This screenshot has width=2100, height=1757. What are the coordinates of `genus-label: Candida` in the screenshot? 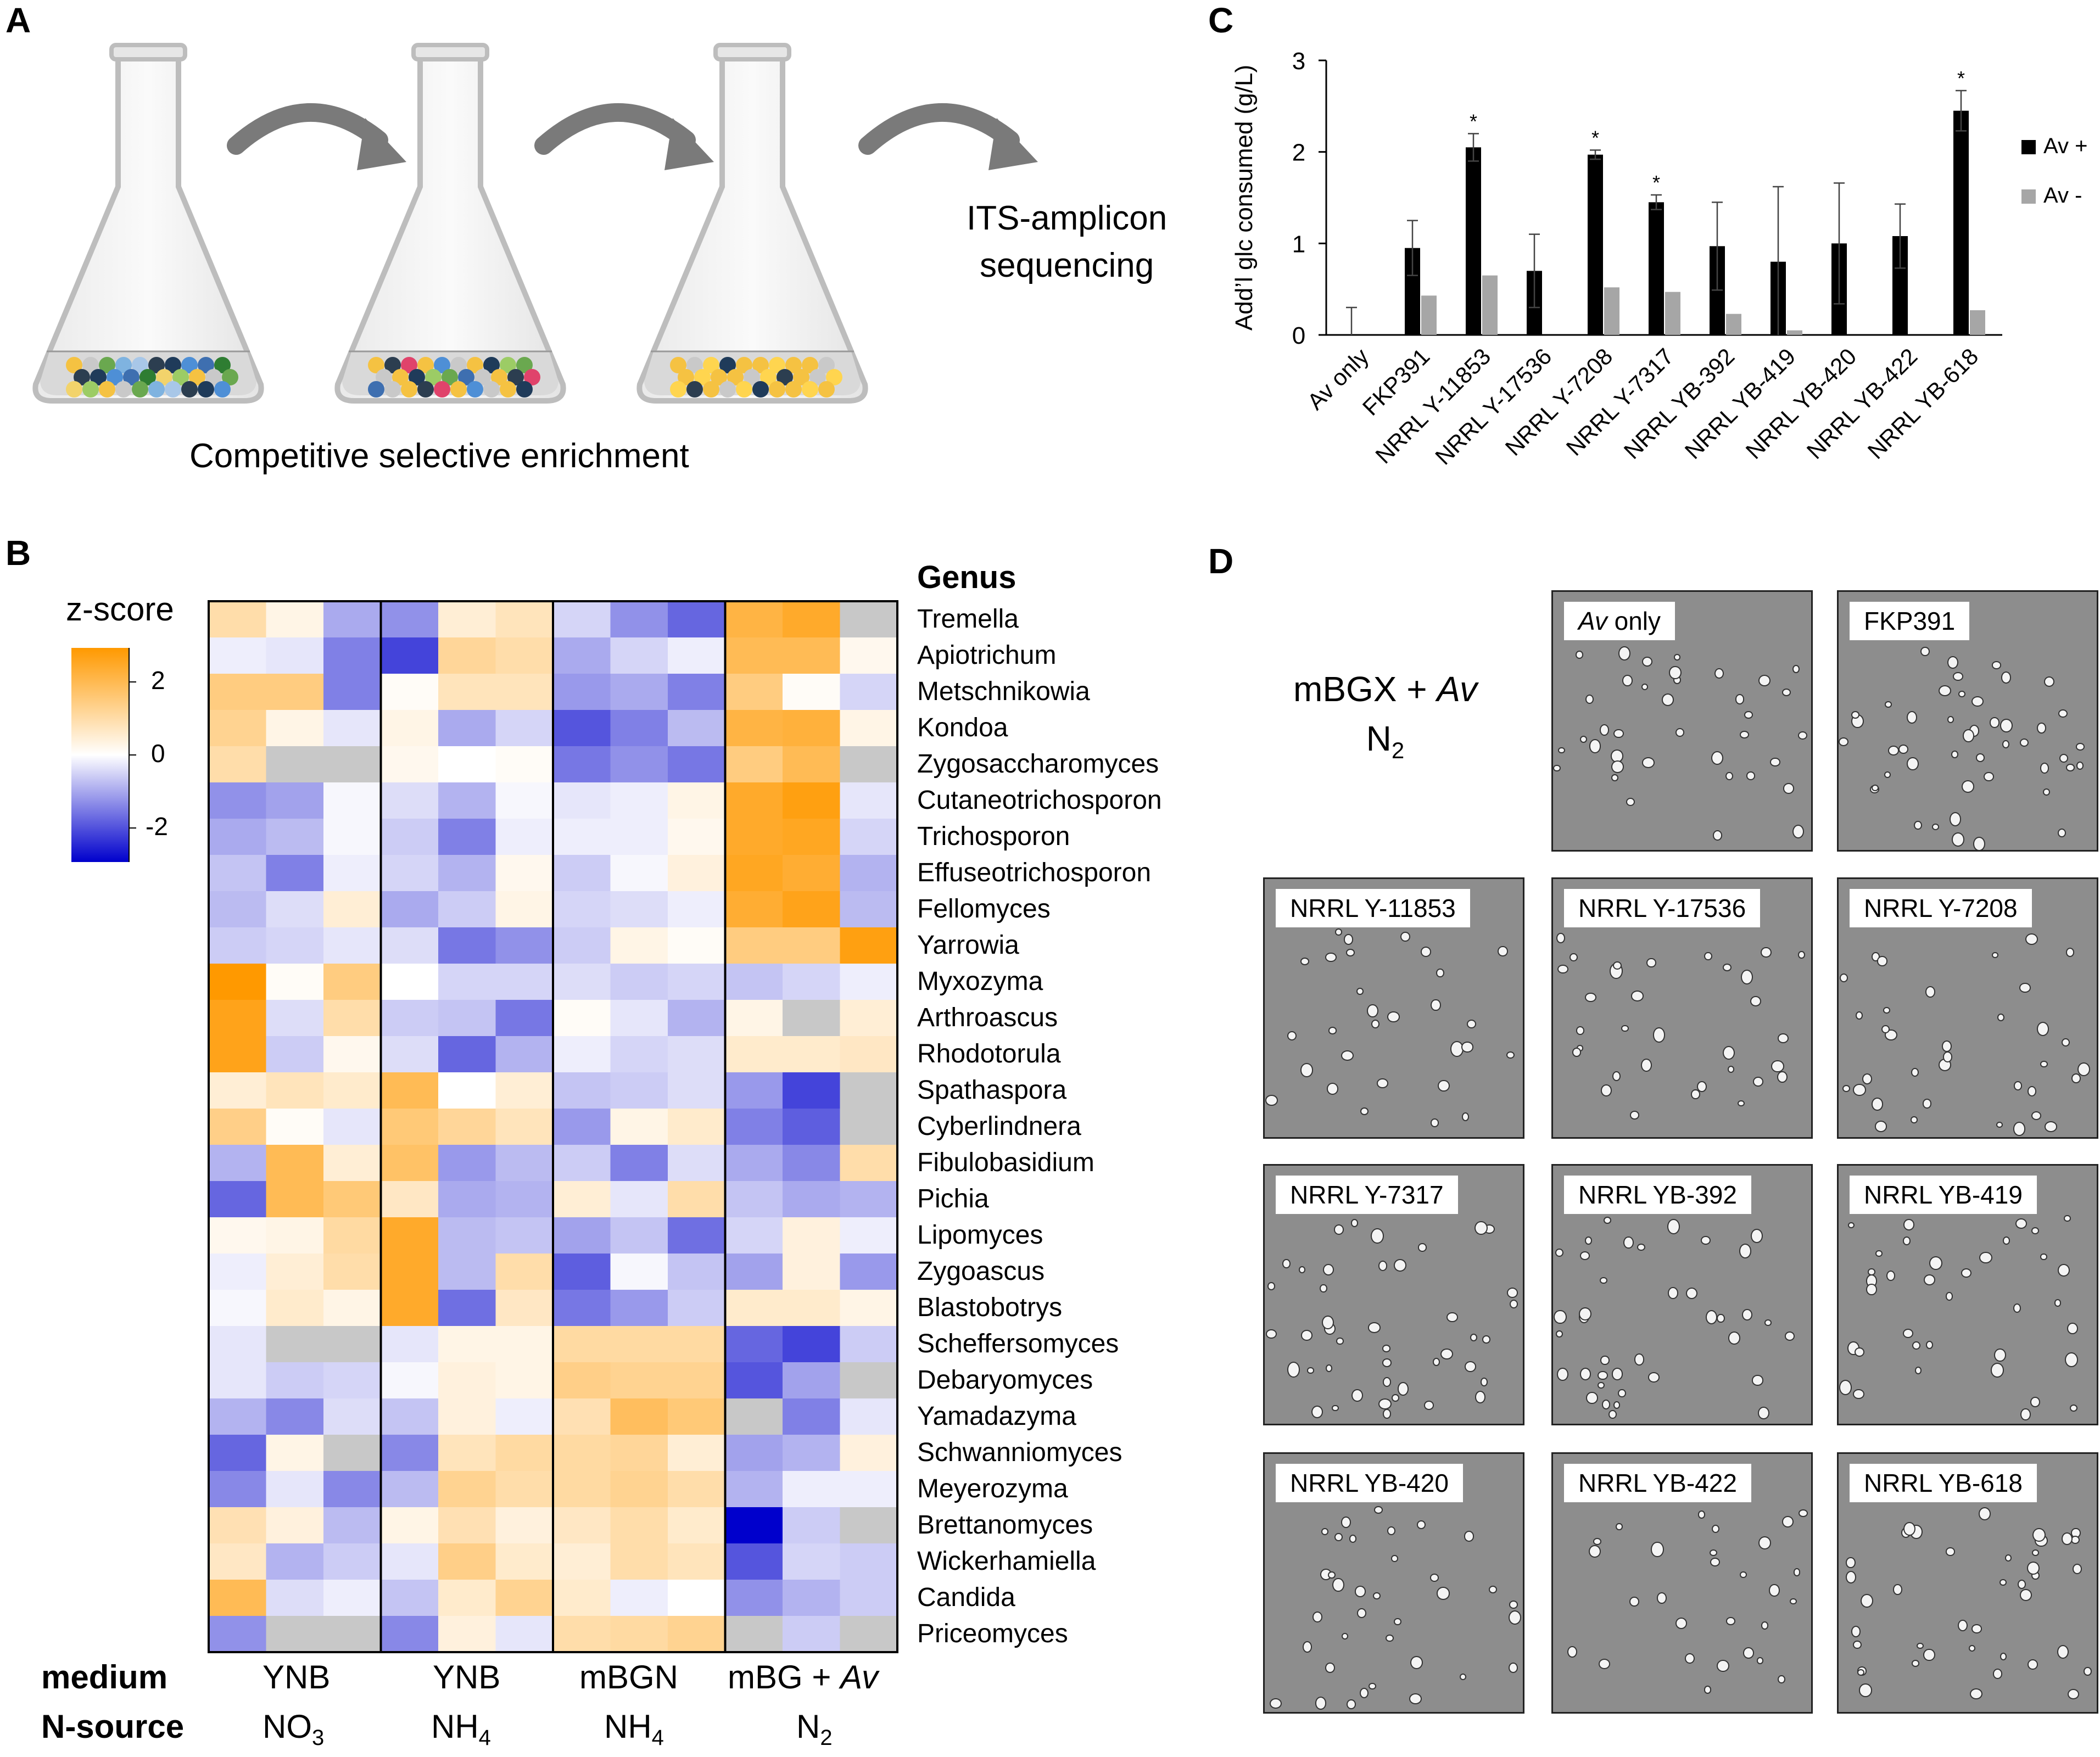 It's located at (966, 1597).